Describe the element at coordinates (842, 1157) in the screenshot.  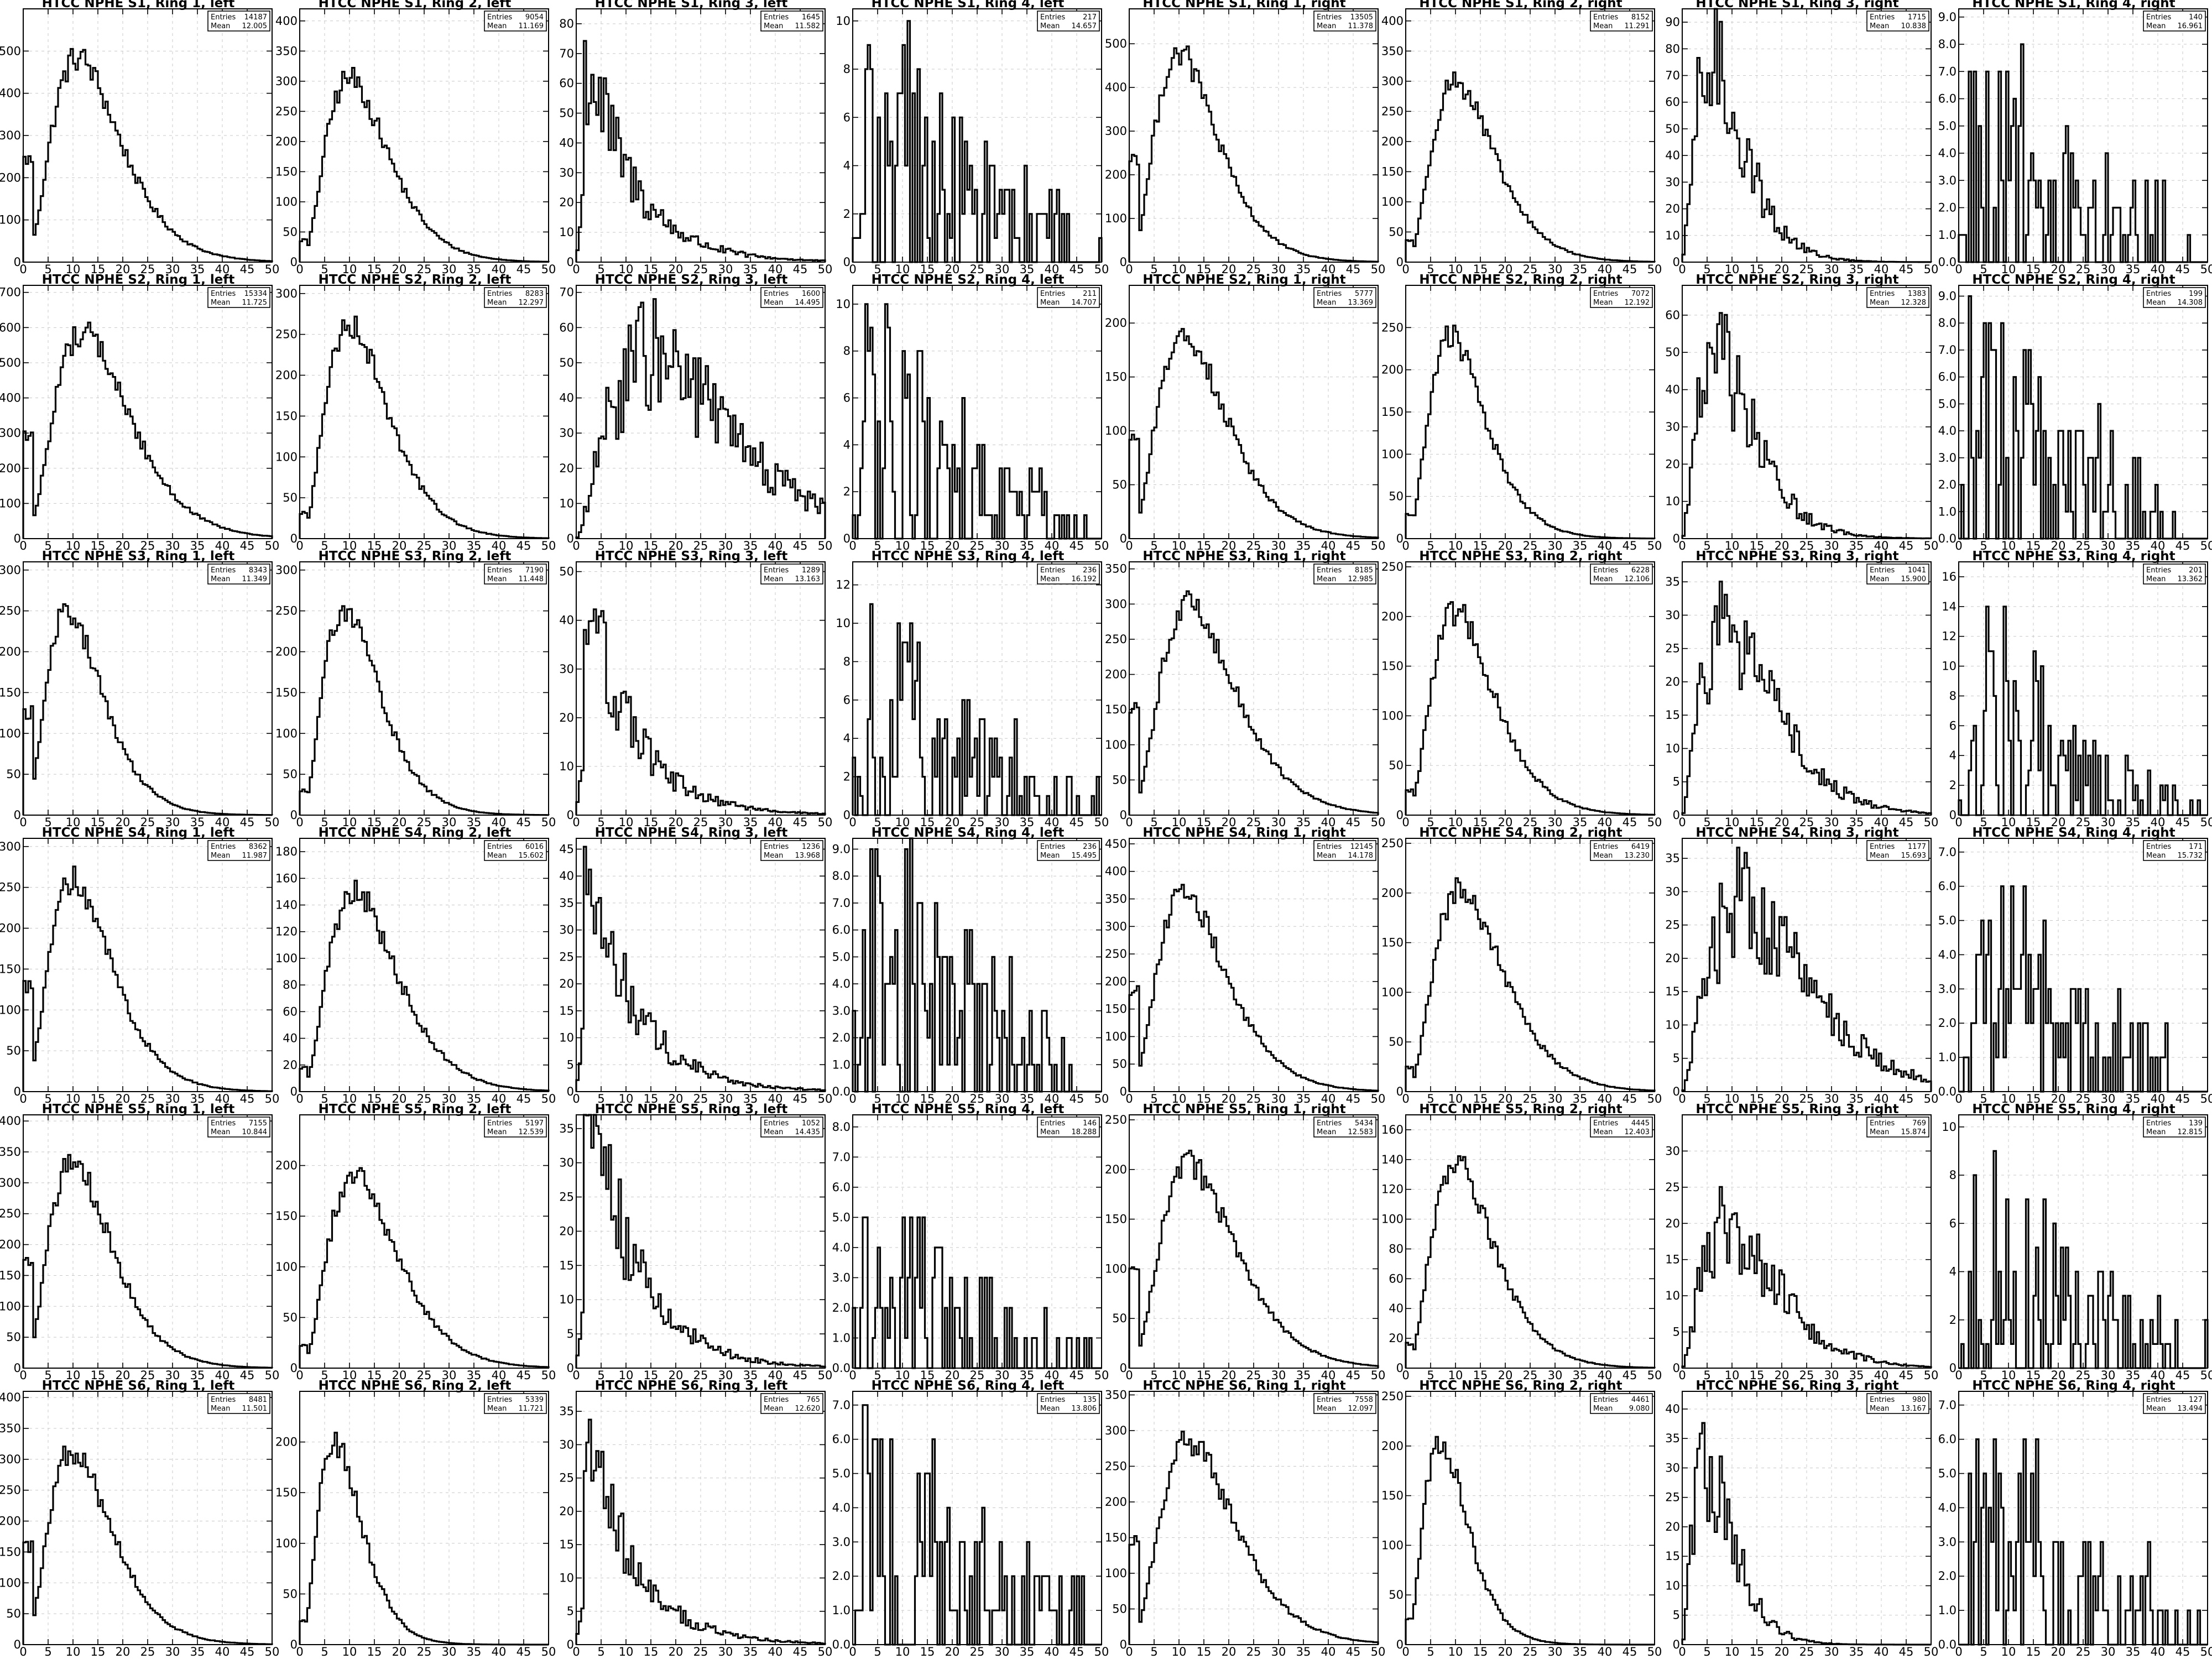
I see `y-tick-label: 7.0` at that location.